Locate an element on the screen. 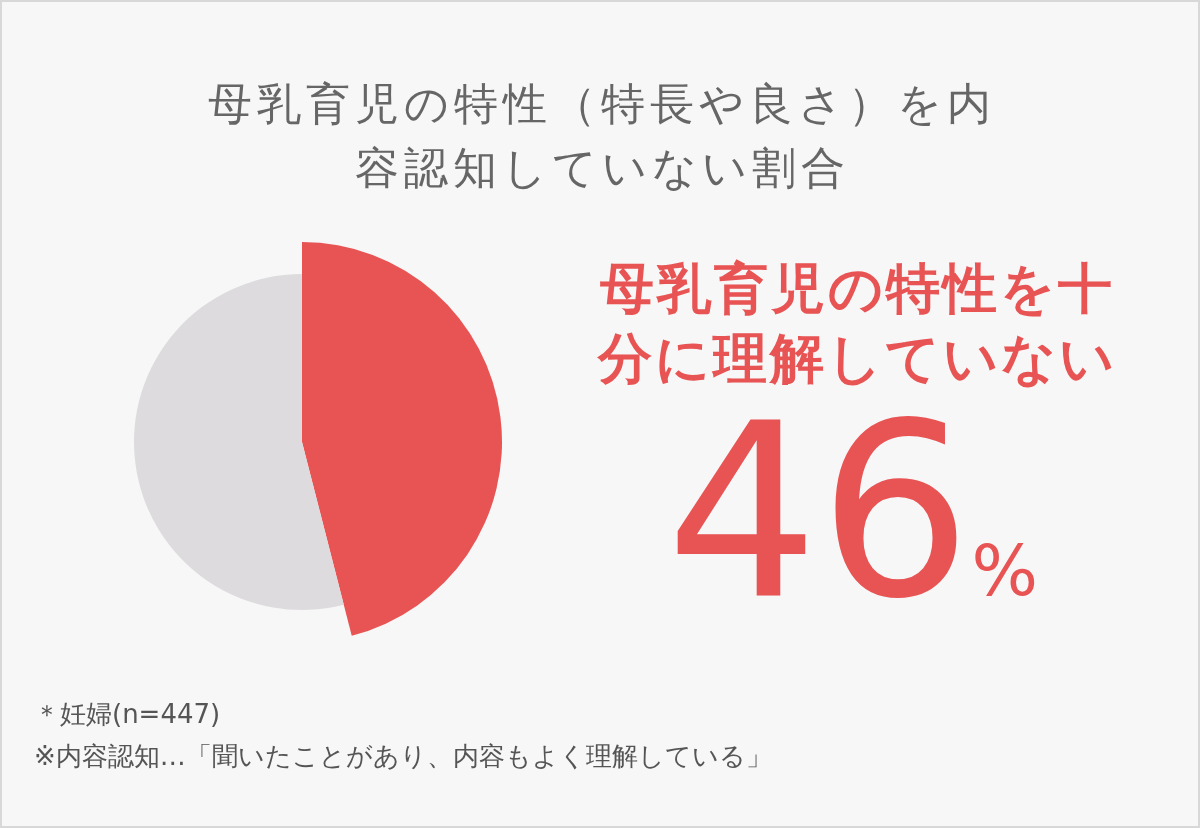 The width and height of the screenshot is (1200, 828). text: ※内容認知…「聞いたことがあり、内容もよく理解している」 is located at coordinates (403, 756).